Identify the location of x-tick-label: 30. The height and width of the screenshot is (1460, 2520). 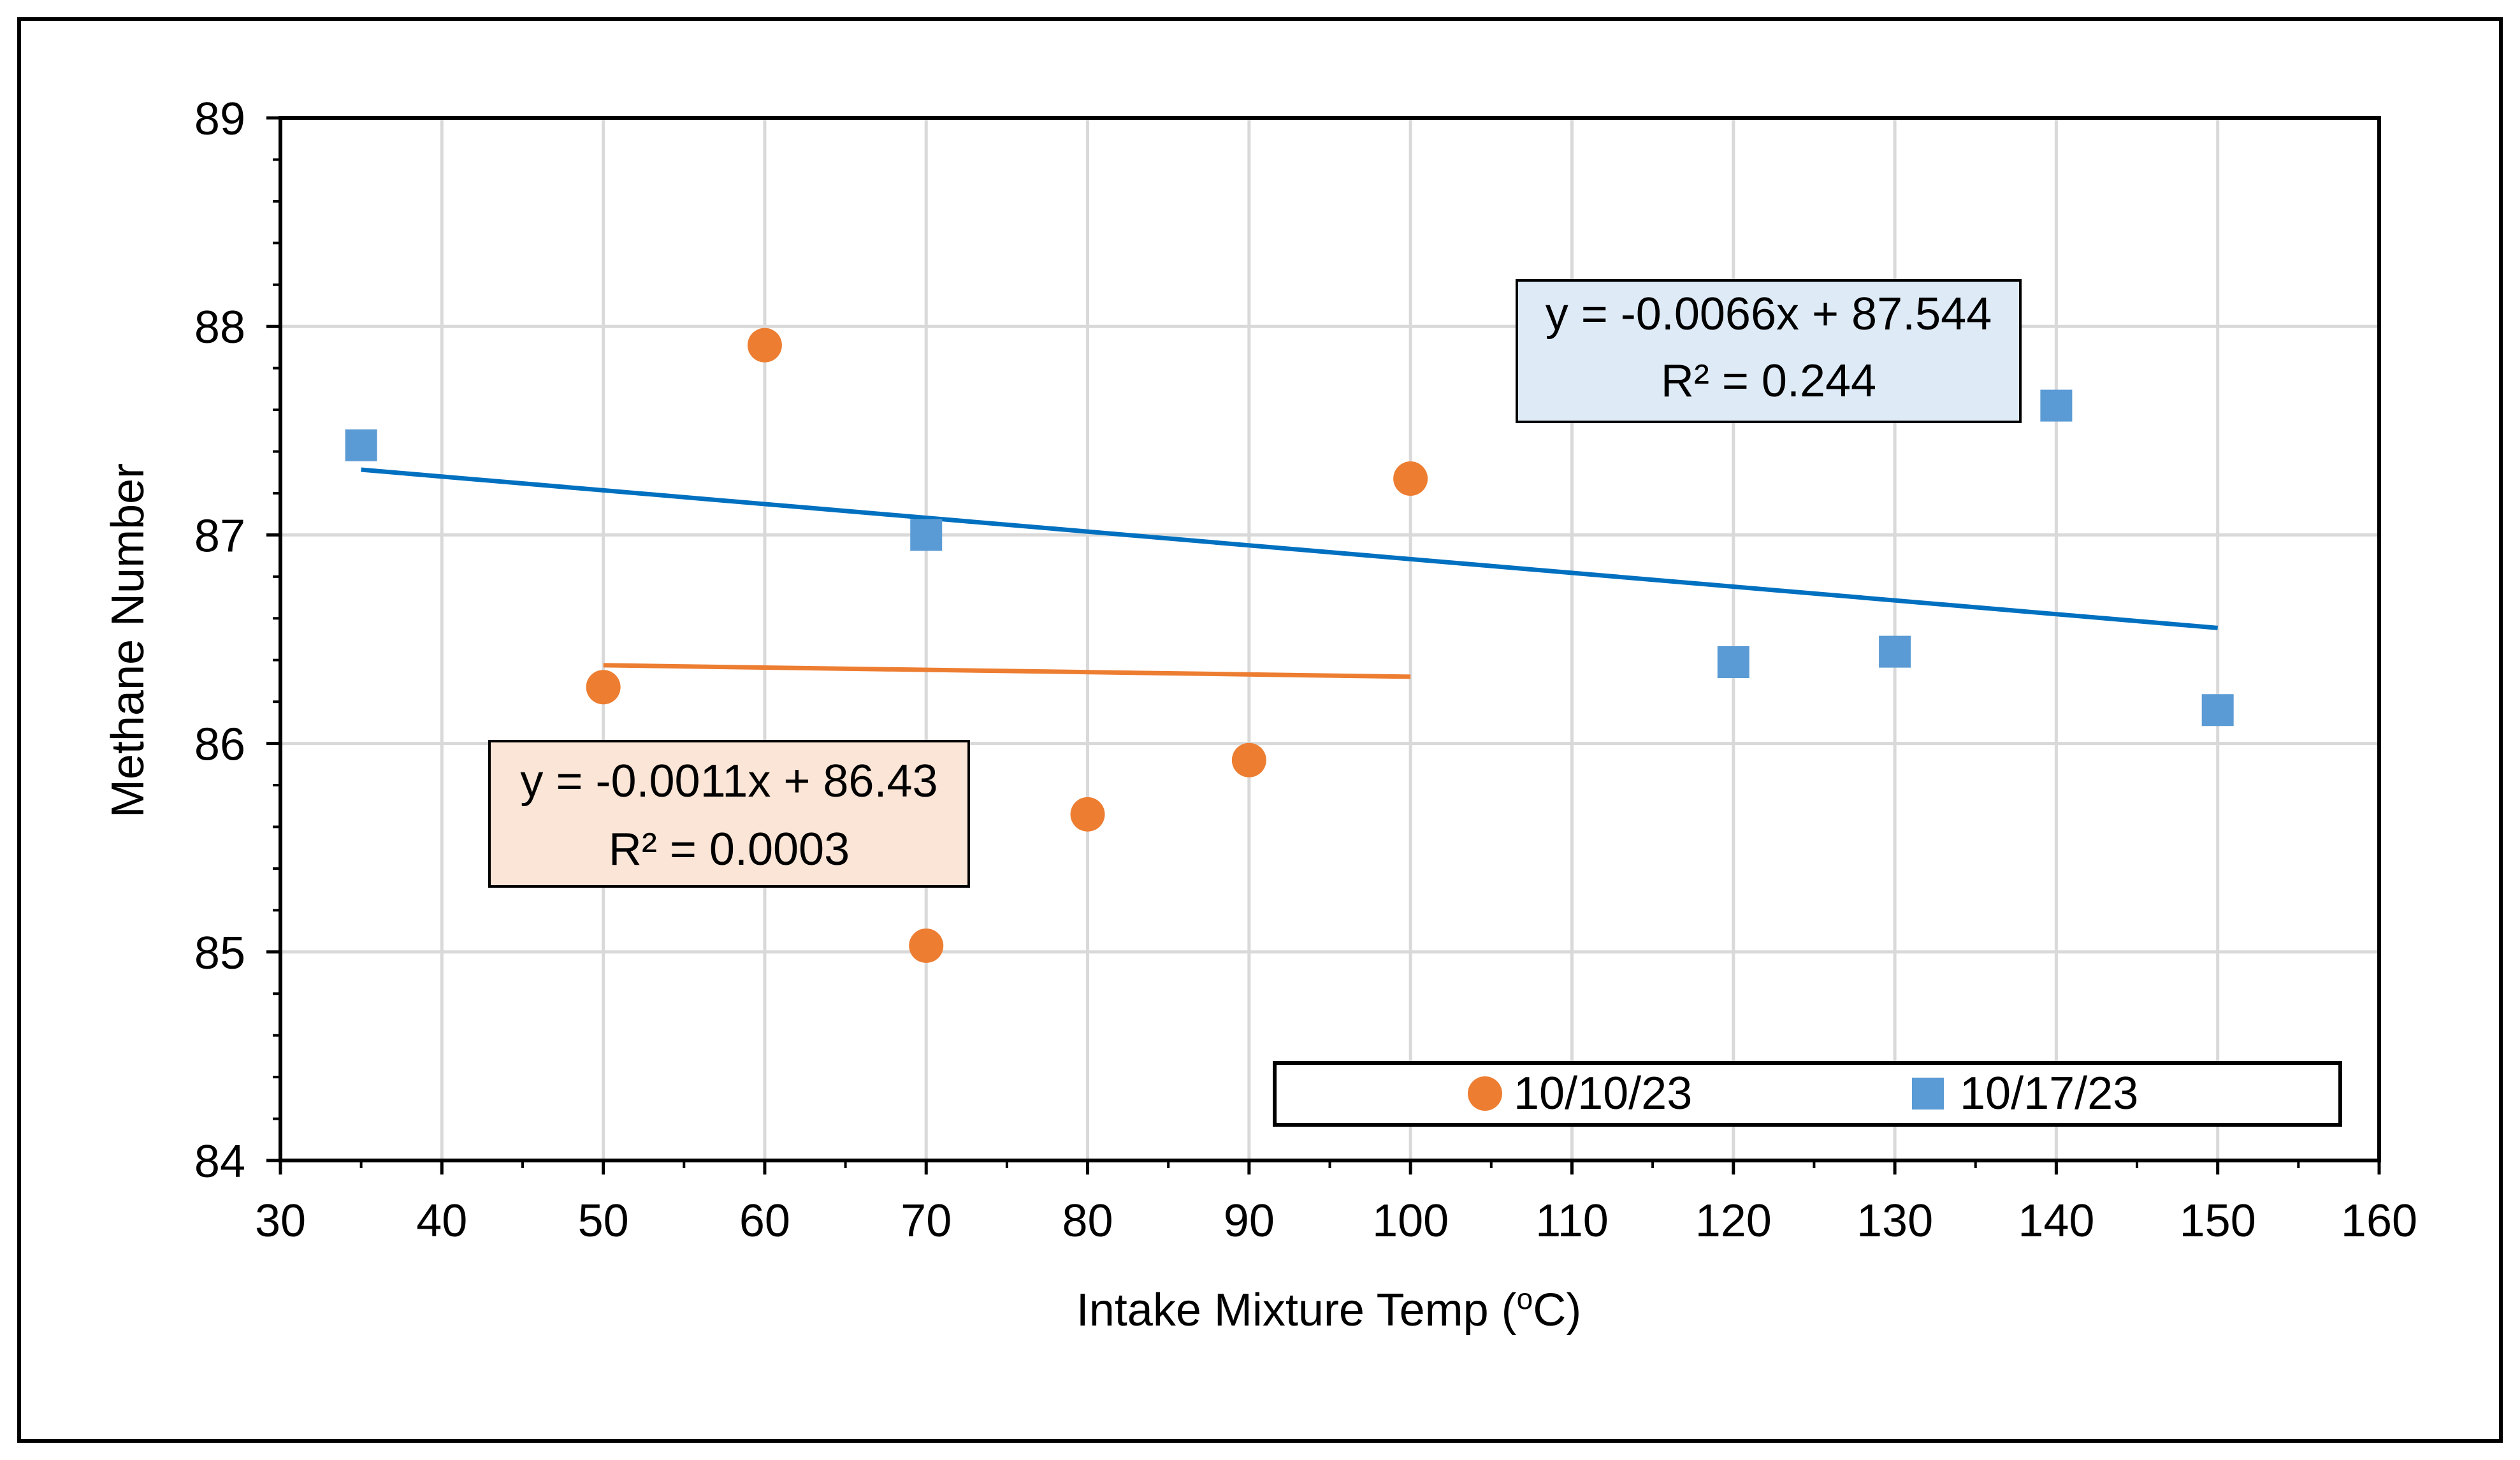
(280, 1221).